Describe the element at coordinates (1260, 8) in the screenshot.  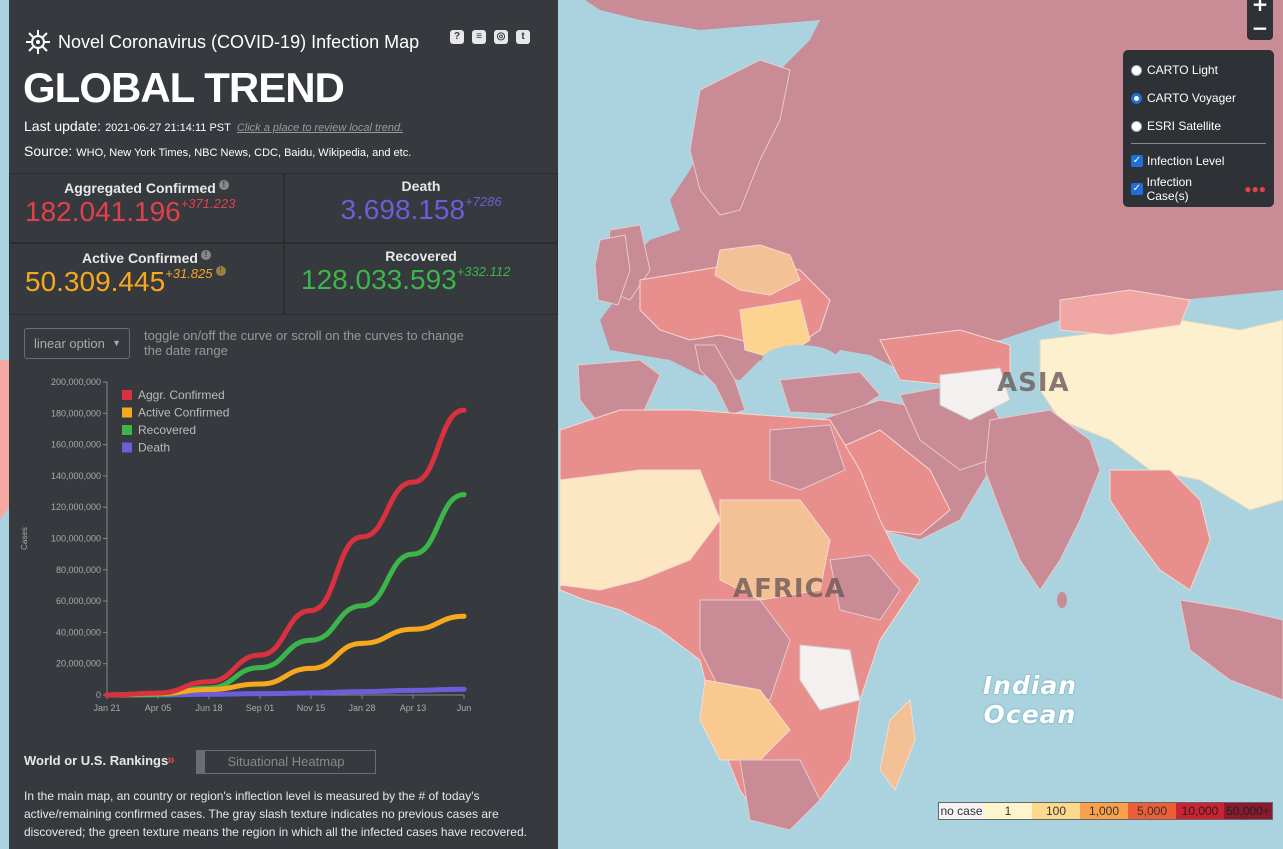
I see `zoom-in-button: +` at that location.